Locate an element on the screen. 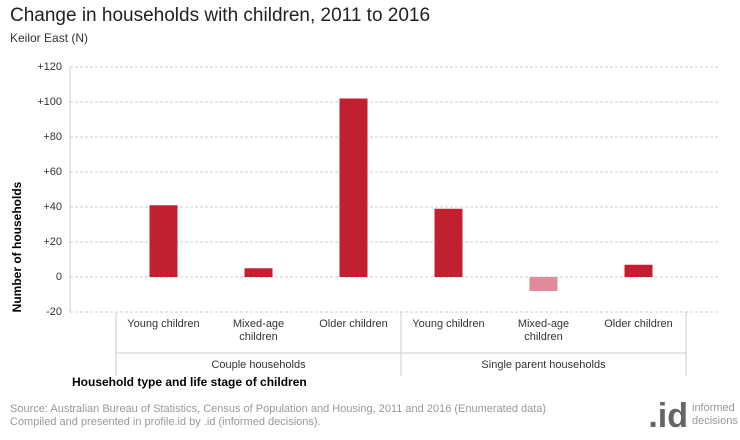 The height and width of the screenshot is (440, 740). y-tick-label: +20 is located at coordinates (52, 242).